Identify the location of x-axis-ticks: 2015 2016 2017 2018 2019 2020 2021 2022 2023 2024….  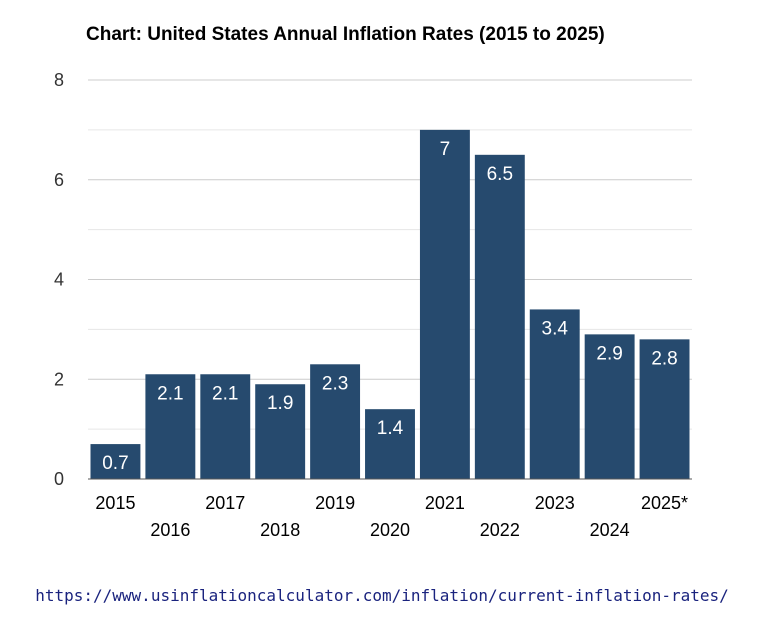
(391, 516).